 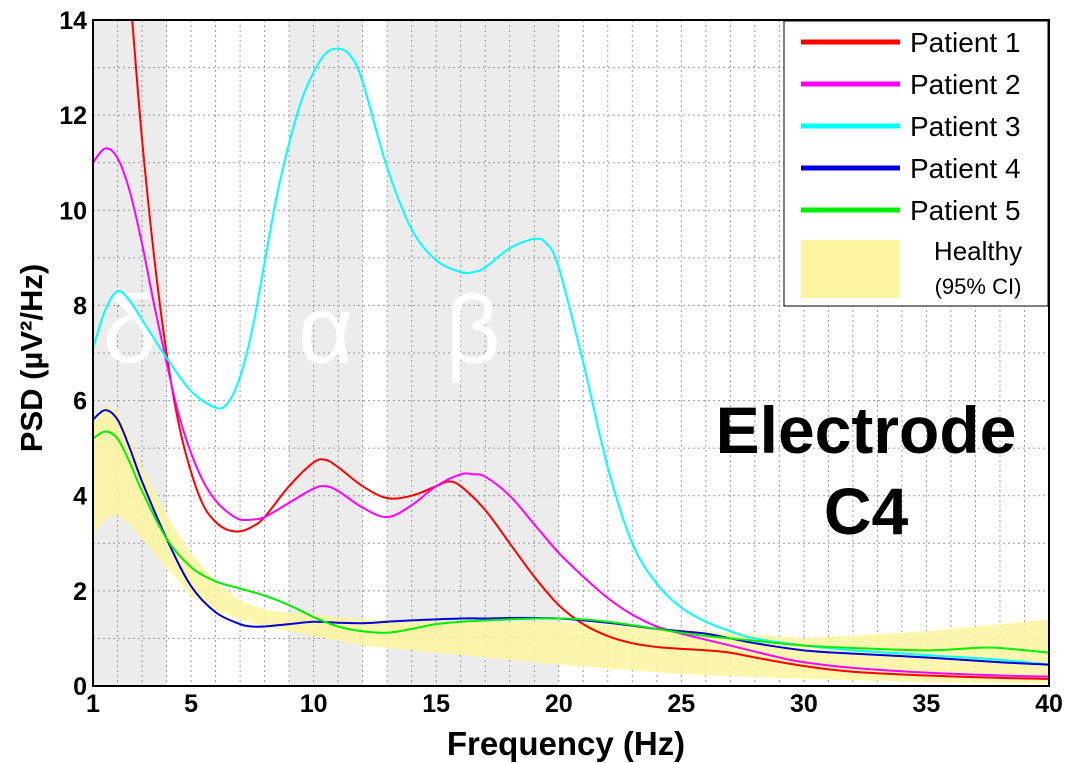 I want to click on annotation-c4: C4, so click(x=866, y=511).